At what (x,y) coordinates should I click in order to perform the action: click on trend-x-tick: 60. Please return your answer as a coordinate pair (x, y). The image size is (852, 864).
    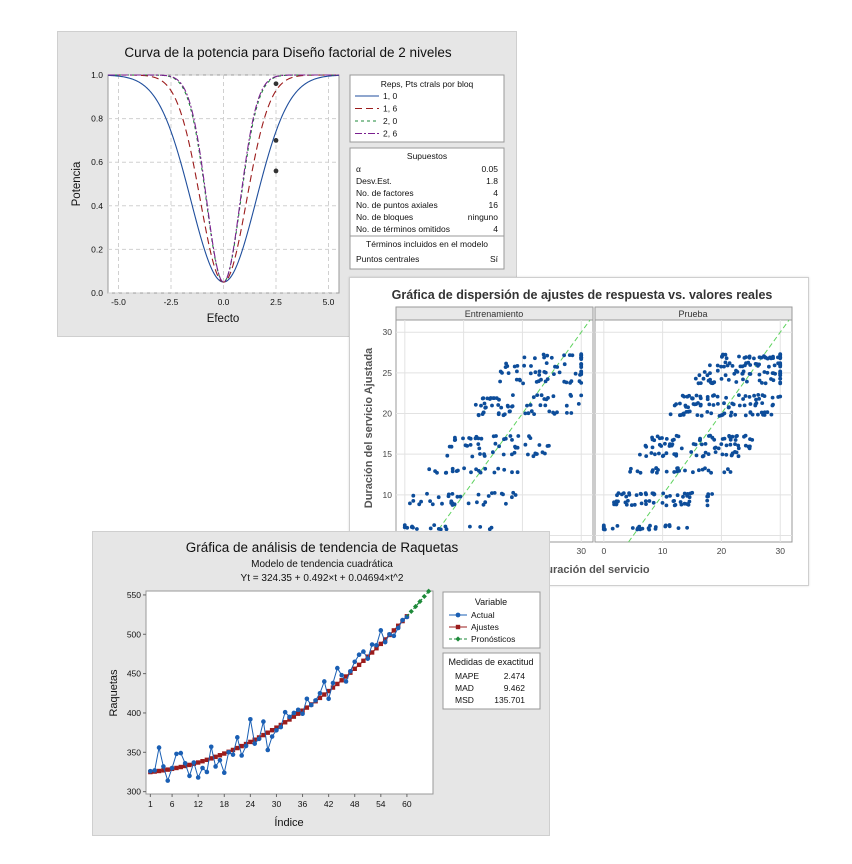
    Looking at the image, I should click on (407, 804).